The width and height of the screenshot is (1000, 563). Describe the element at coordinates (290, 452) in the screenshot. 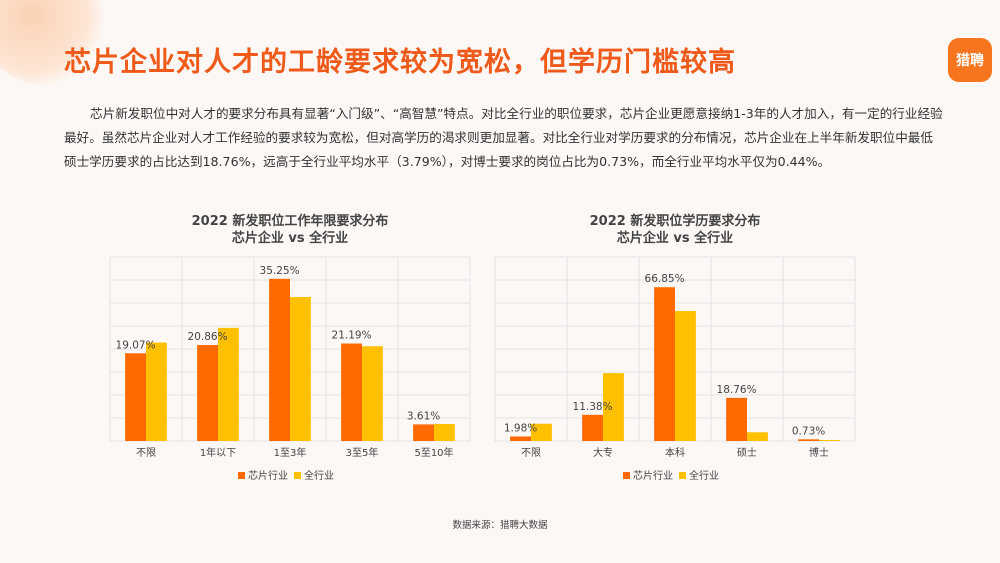

I see `category-label: 1至3年` at that location.